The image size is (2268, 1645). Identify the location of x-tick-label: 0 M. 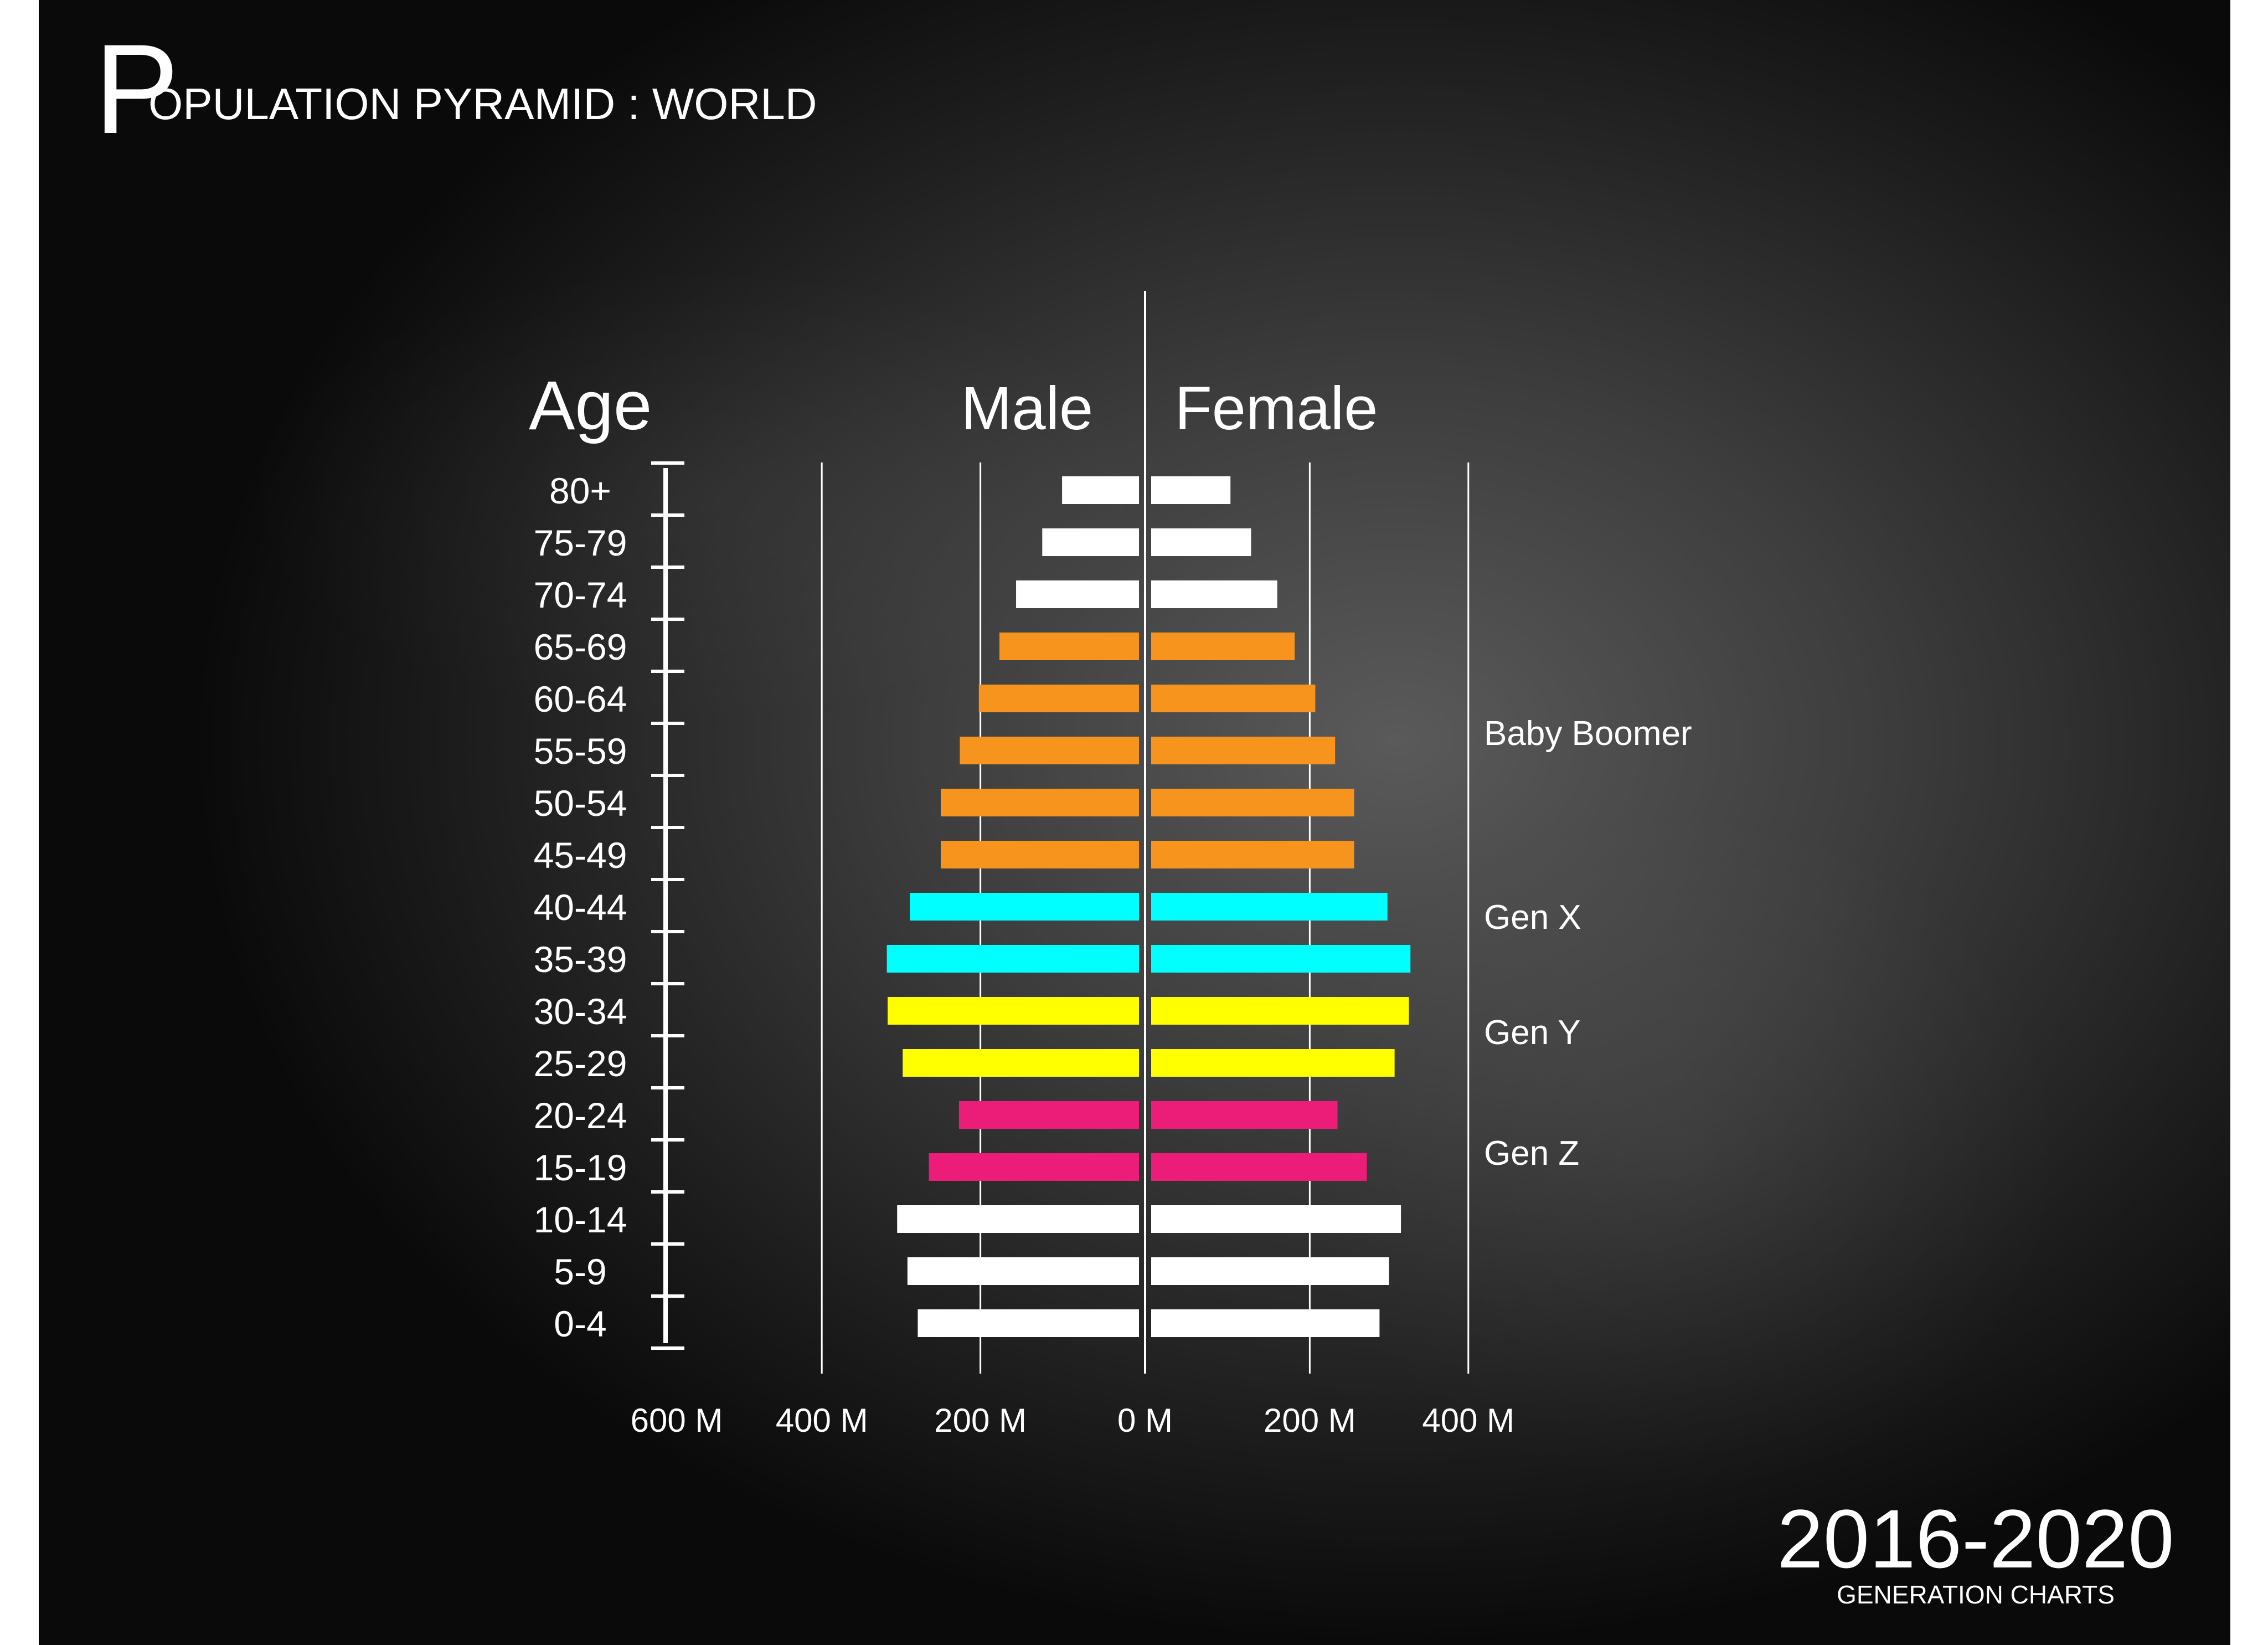
(1145, 1420).